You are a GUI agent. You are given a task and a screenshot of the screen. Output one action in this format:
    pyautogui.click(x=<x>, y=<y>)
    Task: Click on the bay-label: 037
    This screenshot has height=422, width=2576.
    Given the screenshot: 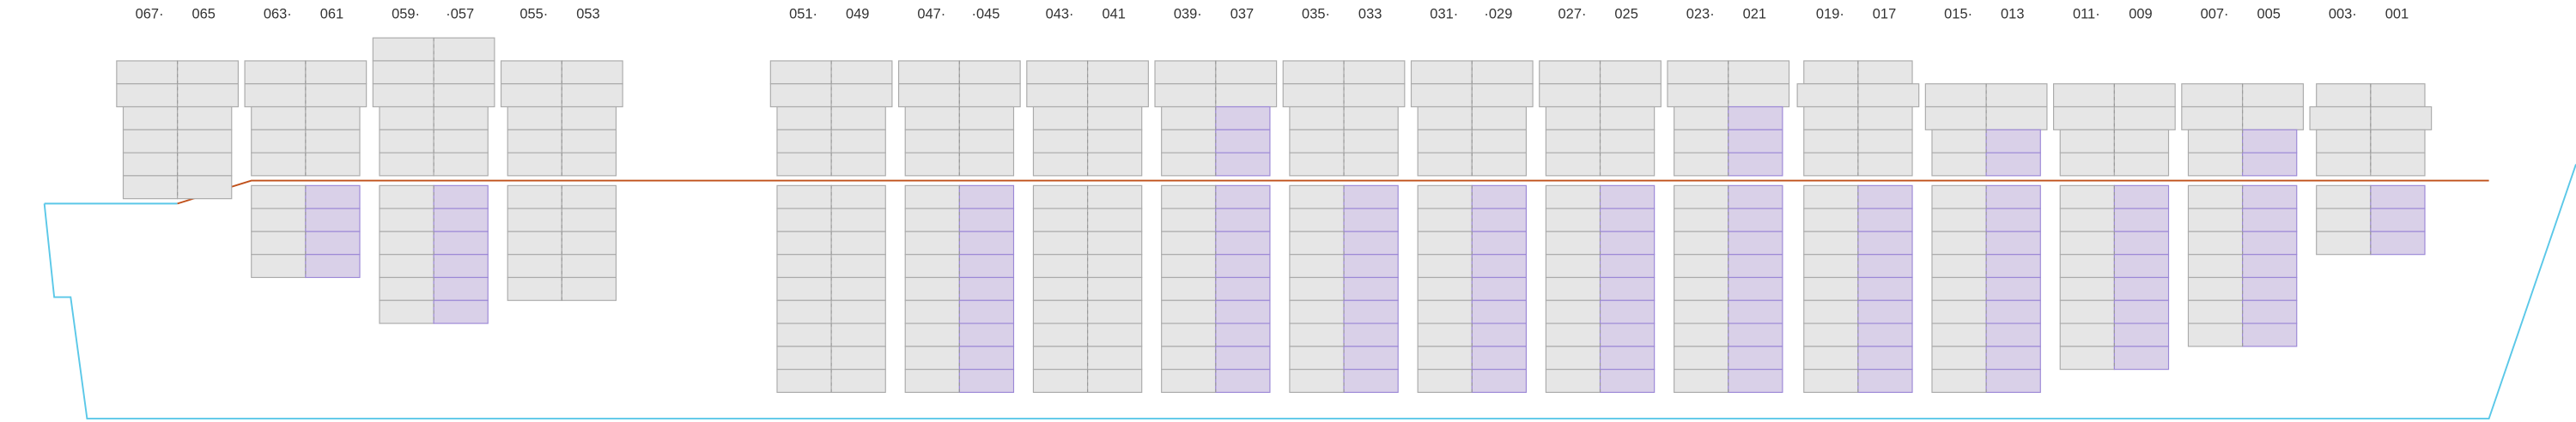 What is the action you would take?
    pyautogui.click(x=1242, y=14)
    